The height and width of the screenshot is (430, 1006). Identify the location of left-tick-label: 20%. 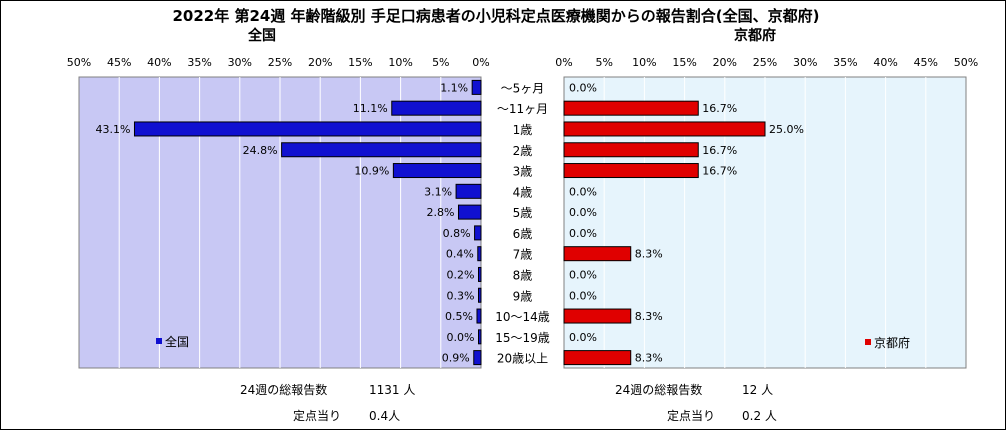
(320, 62).